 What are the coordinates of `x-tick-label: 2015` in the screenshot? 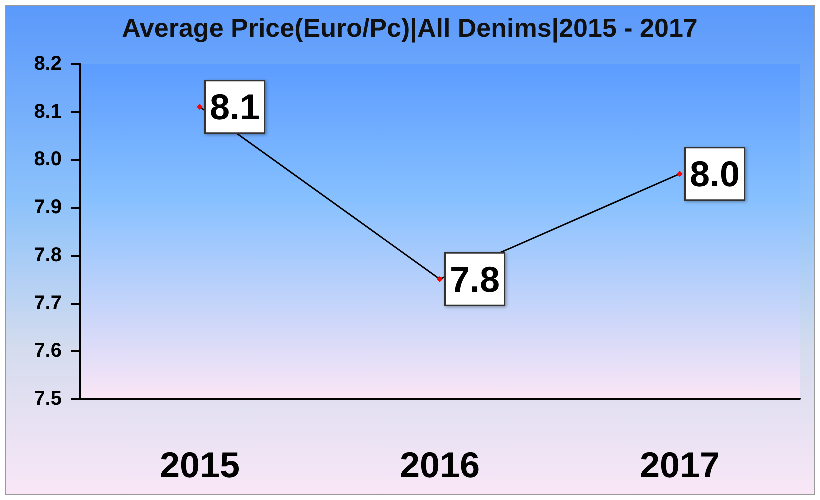 It's located at (200, 465).